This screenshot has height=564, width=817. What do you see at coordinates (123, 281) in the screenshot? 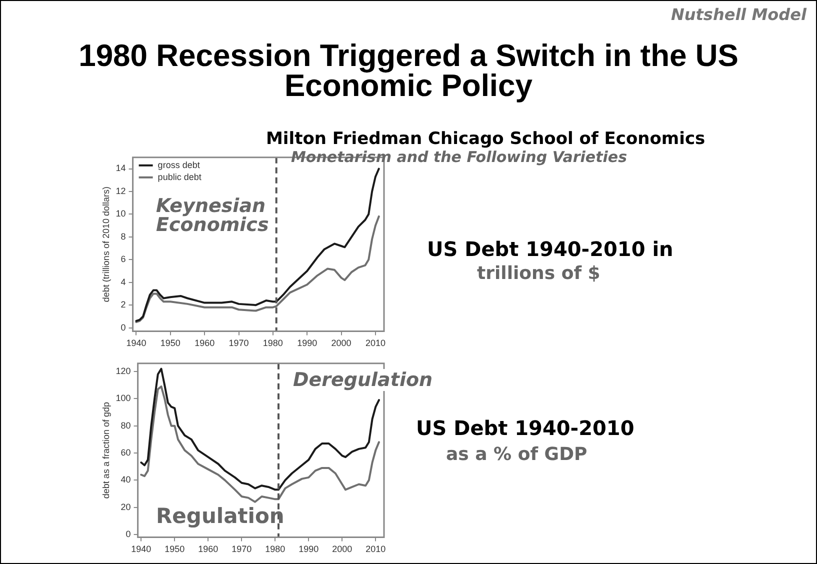
I see `y-tick-label: 4` at bounding box center [123, 281].